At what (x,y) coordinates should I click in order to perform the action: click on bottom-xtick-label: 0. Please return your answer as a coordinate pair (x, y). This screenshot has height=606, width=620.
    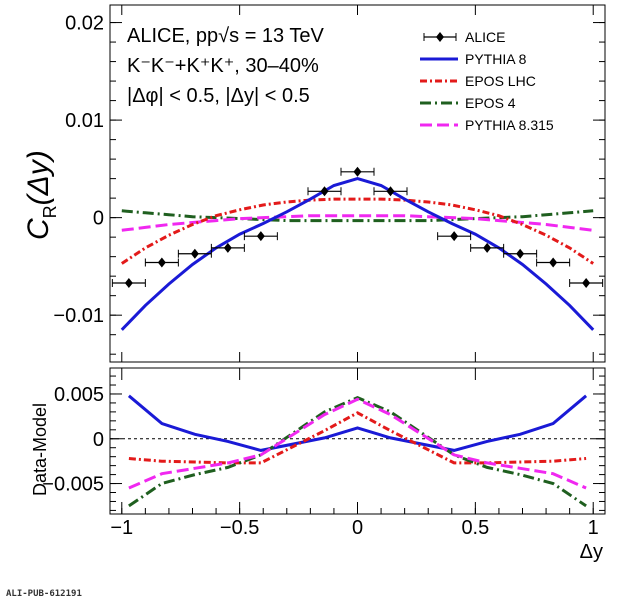
    Looking at the image, I should click on (357, 528).